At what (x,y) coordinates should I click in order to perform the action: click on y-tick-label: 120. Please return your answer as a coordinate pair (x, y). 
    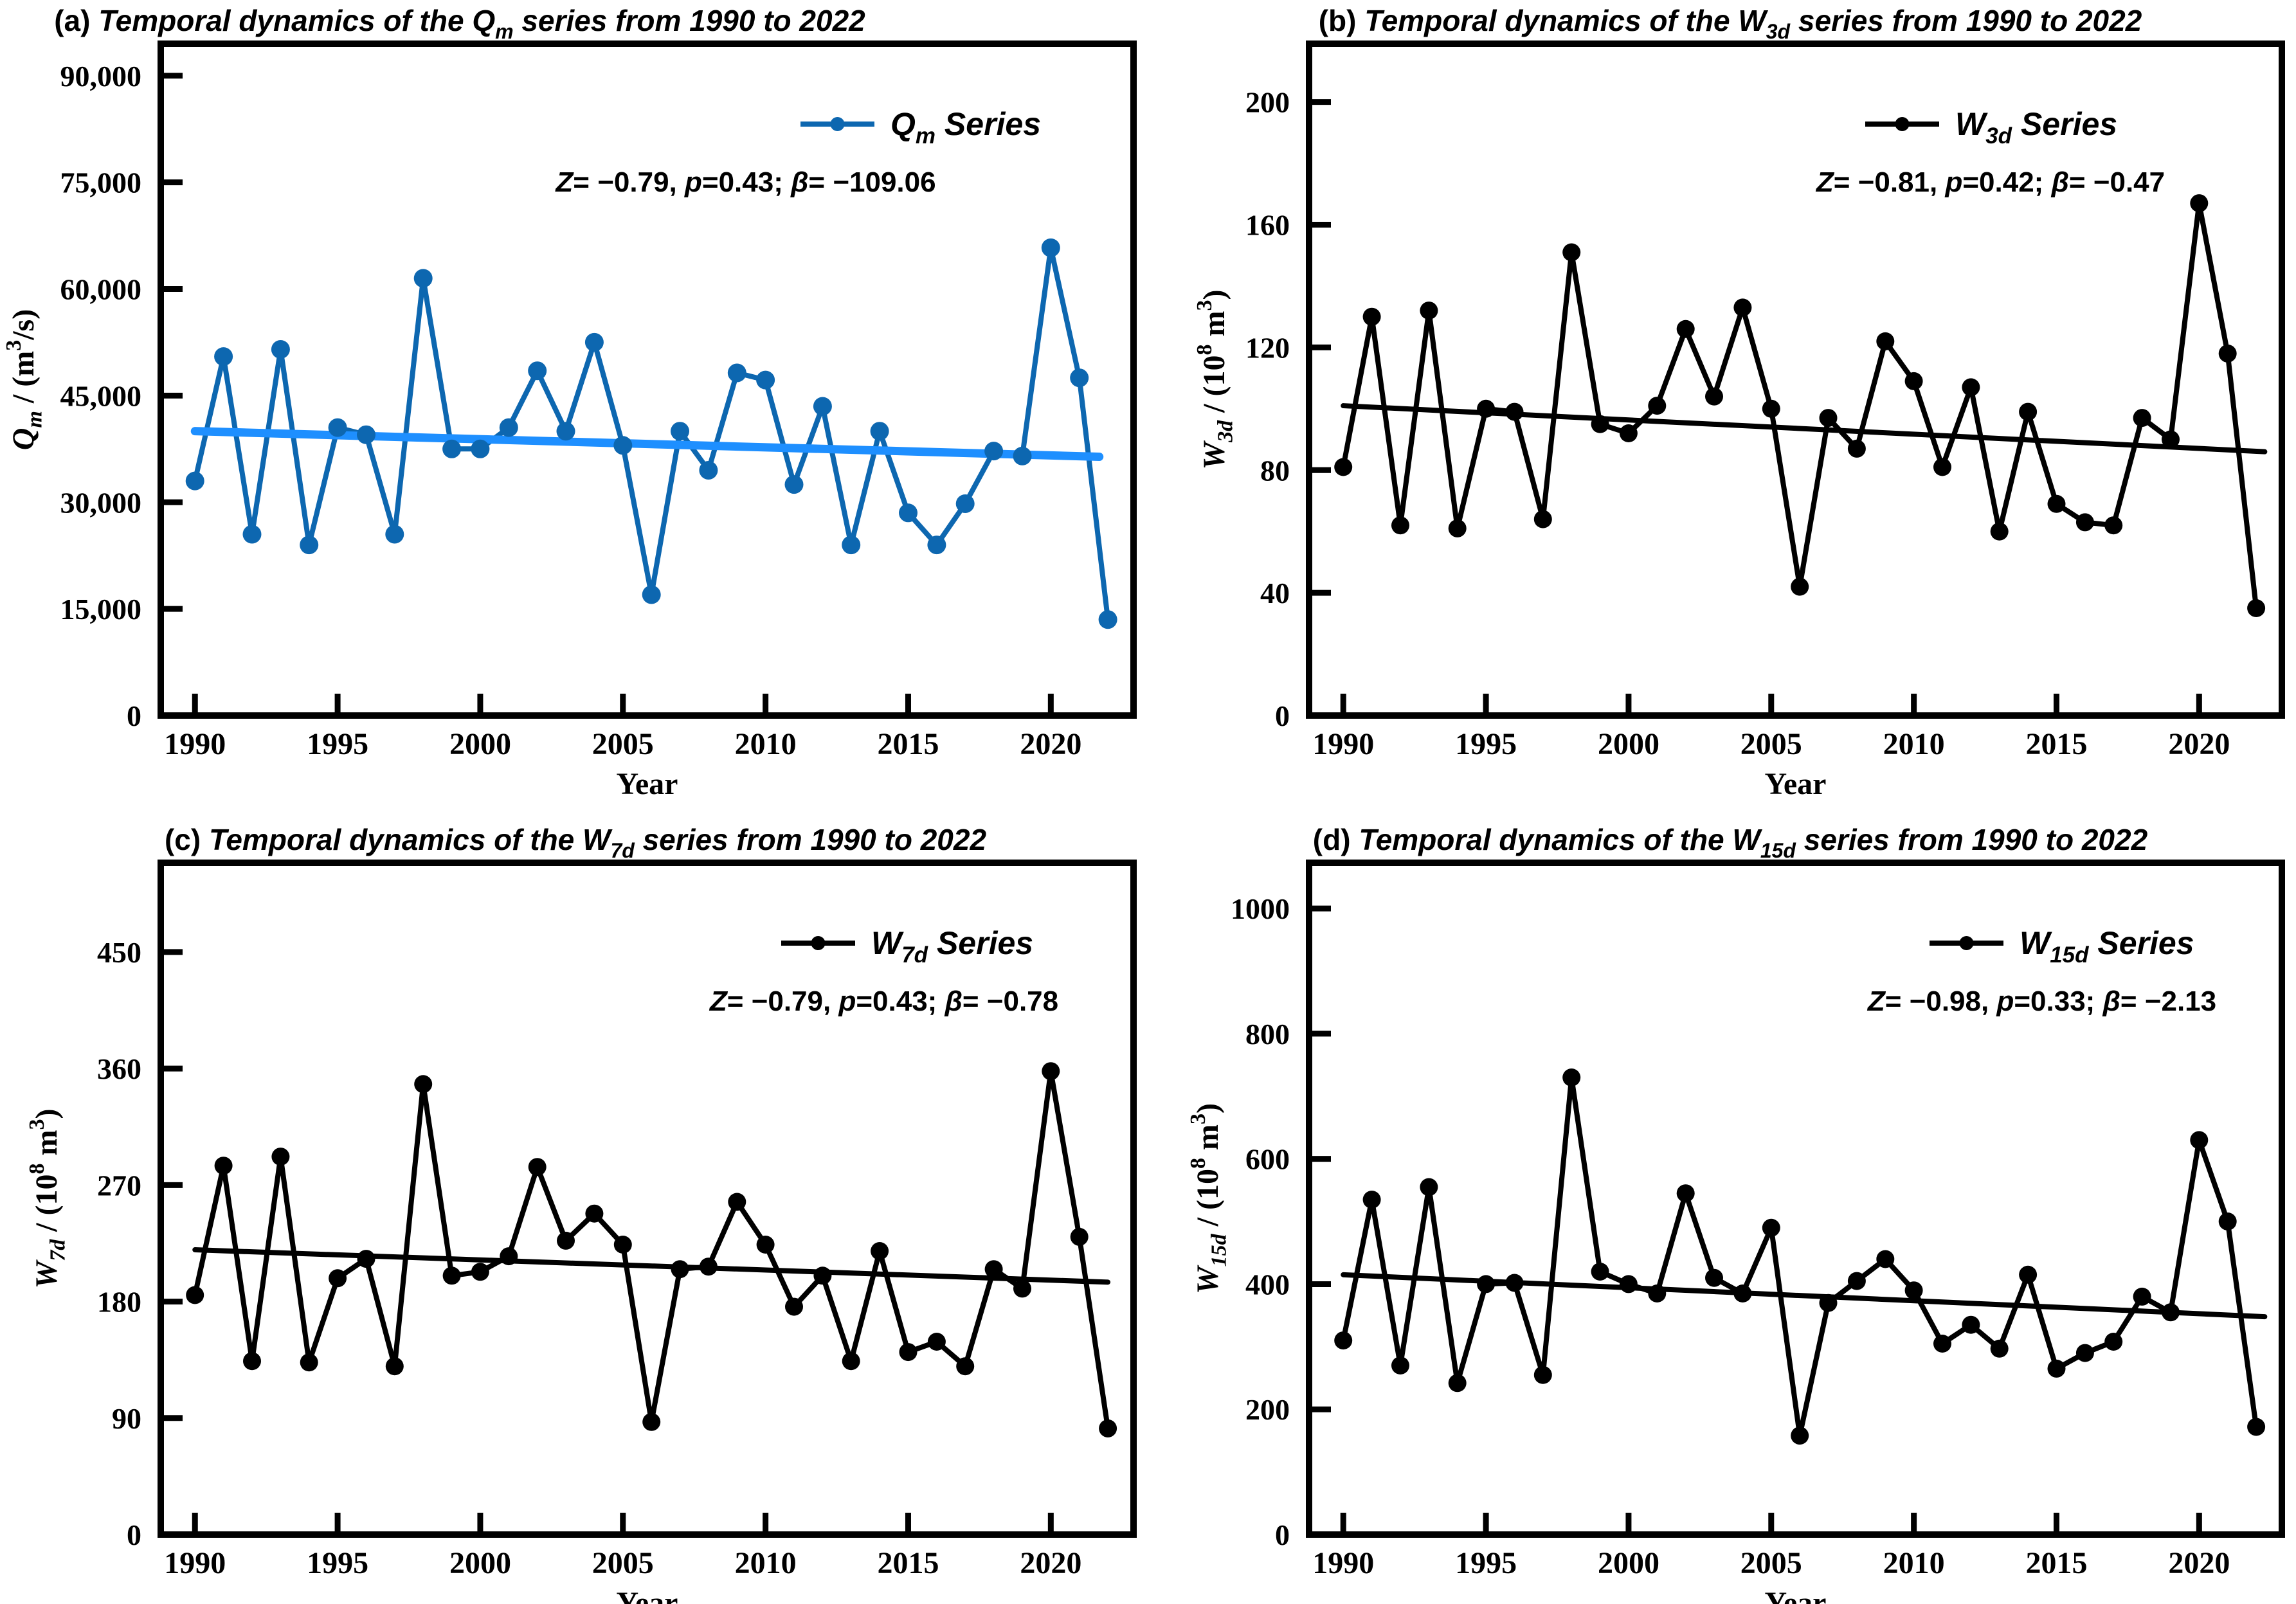
    Looking at the image, I should click on (1267, 347).